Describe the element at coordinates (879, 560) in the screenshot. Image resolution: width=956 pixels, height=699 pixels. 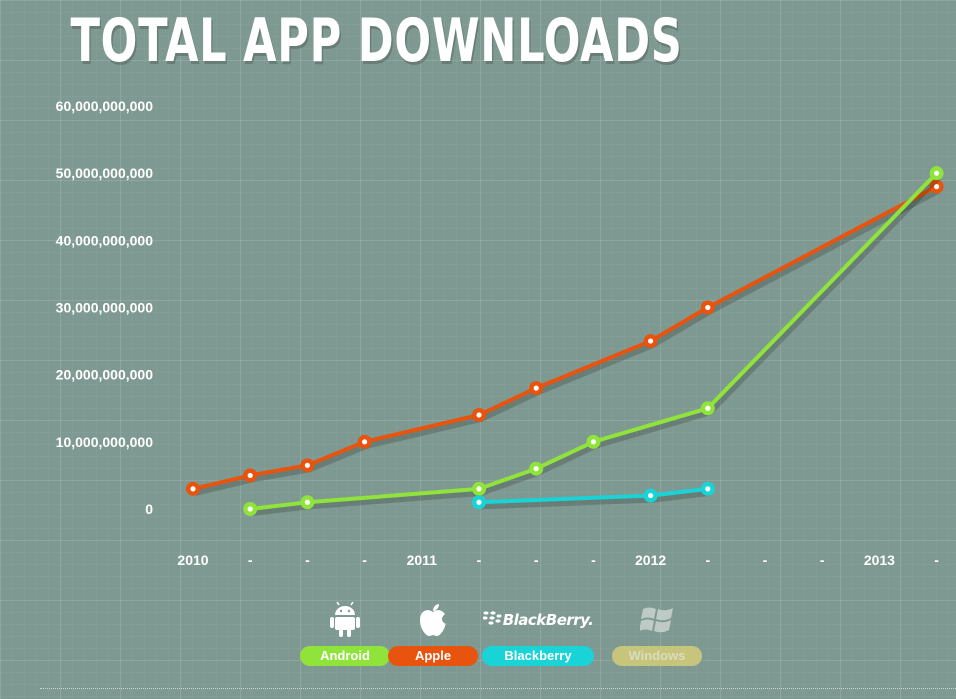
I see `x-tick-label: 2013` at that location.